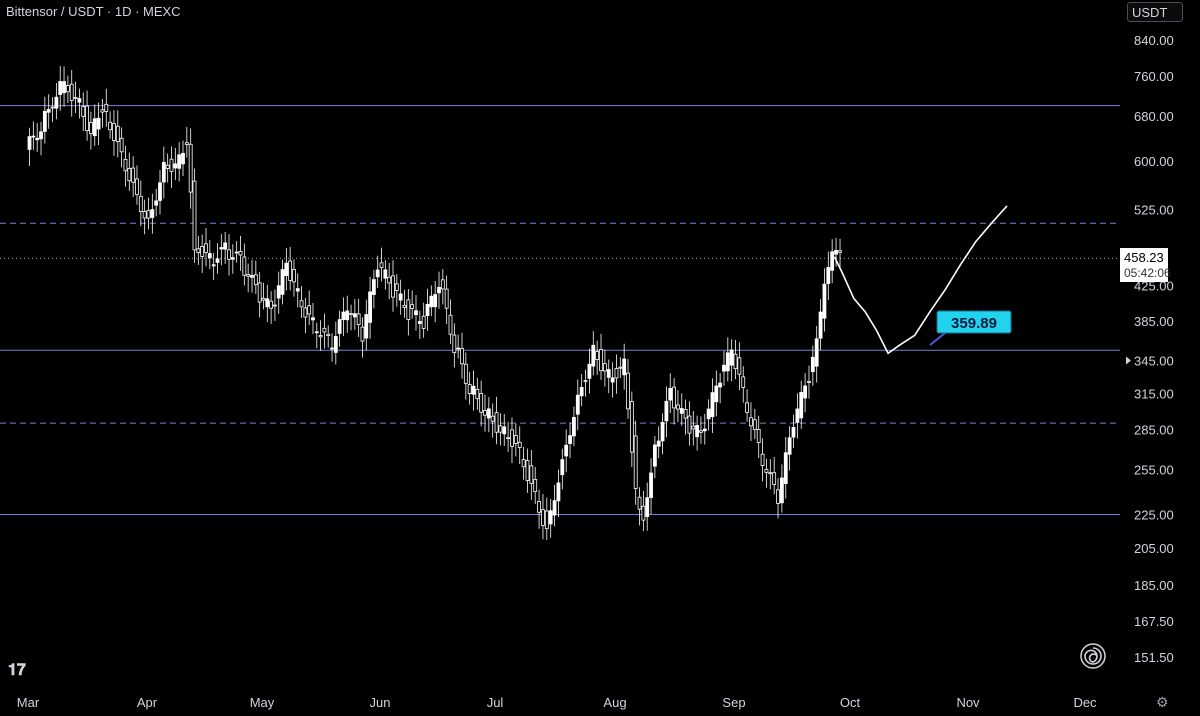 This screenshot has width=1200, height=716. I want to click on y-tick-label: 225.00, so click(1154, 515).